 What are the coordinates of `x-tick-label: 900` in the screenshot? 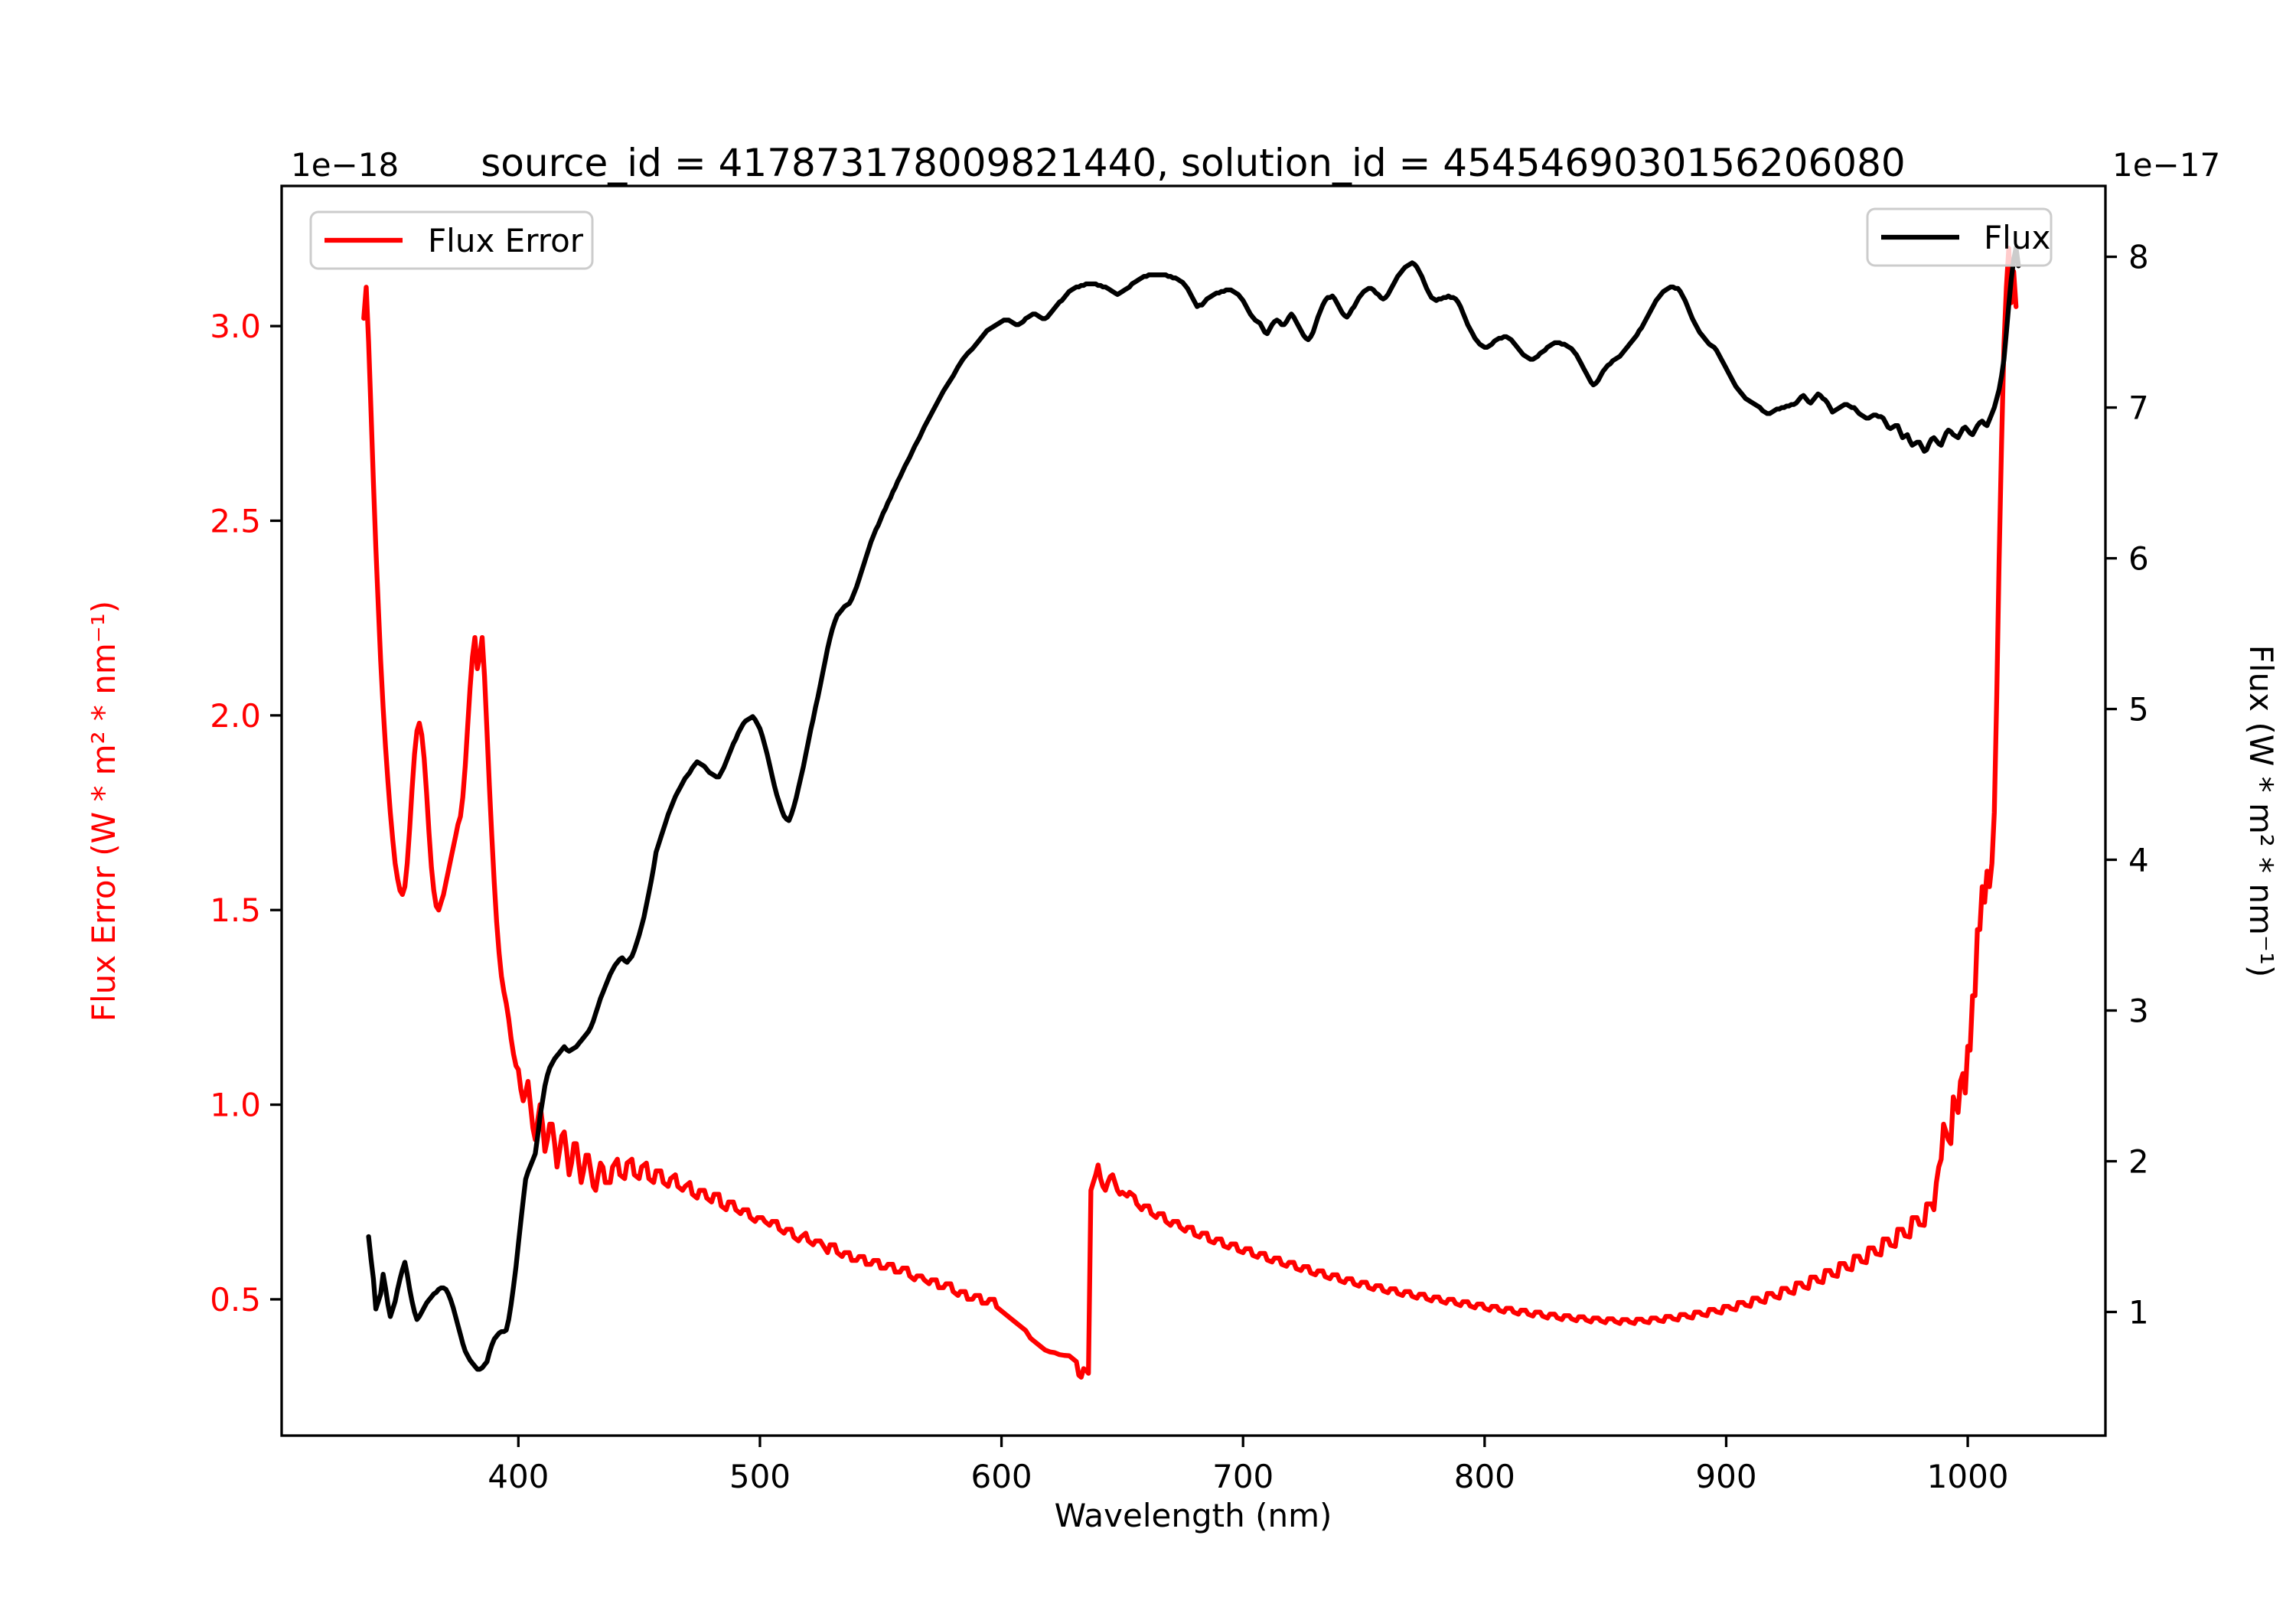 It's located at (1725, 1476).